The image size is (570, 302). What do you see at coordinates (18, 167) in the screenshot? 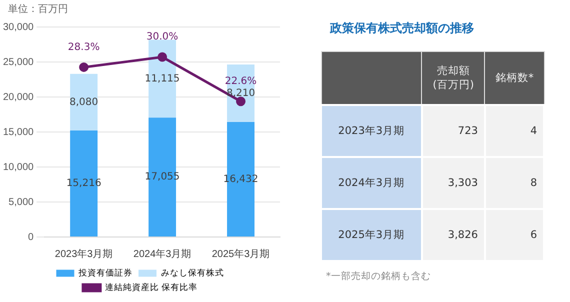
I see `y-tick-label: 10,000` at bounding box center [18, 167].